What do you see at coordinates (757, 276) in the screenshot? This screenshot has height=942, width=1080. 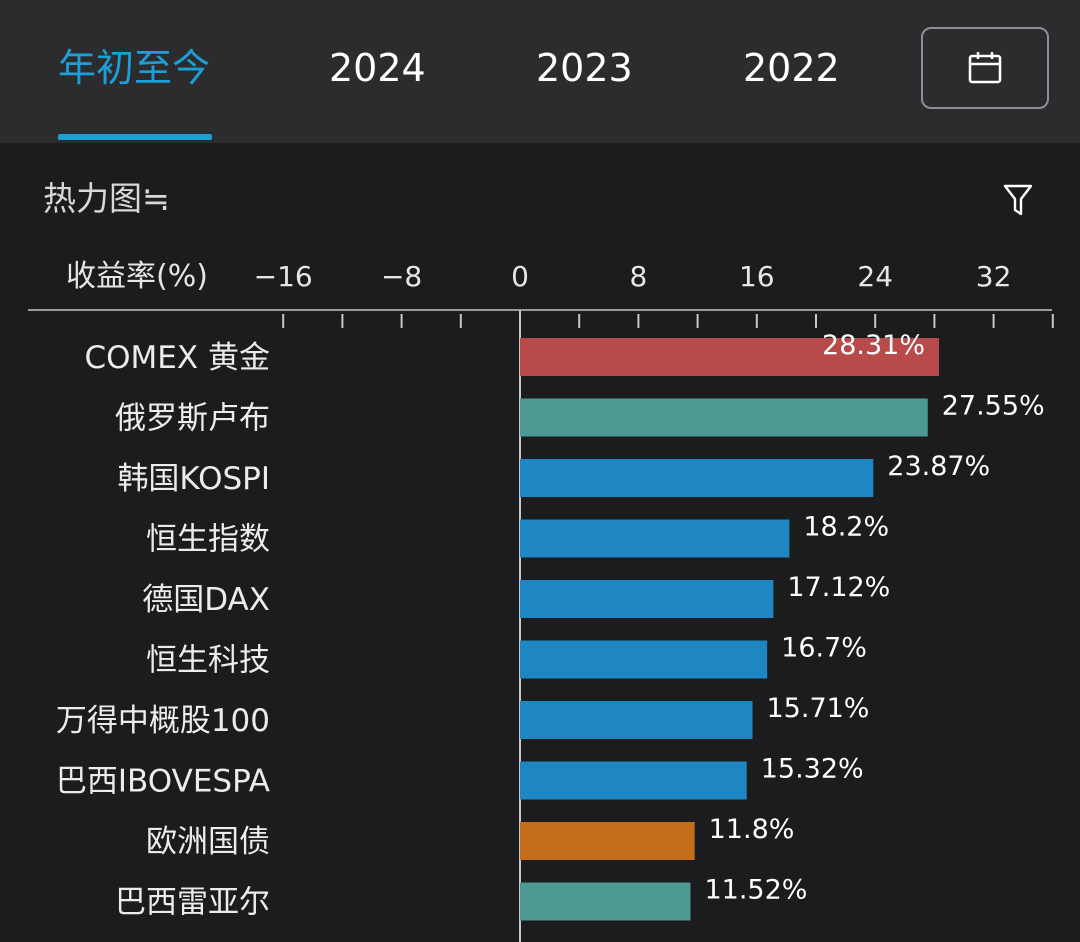 I see `x-tick-label: 16` at bounding box center [757, 276].